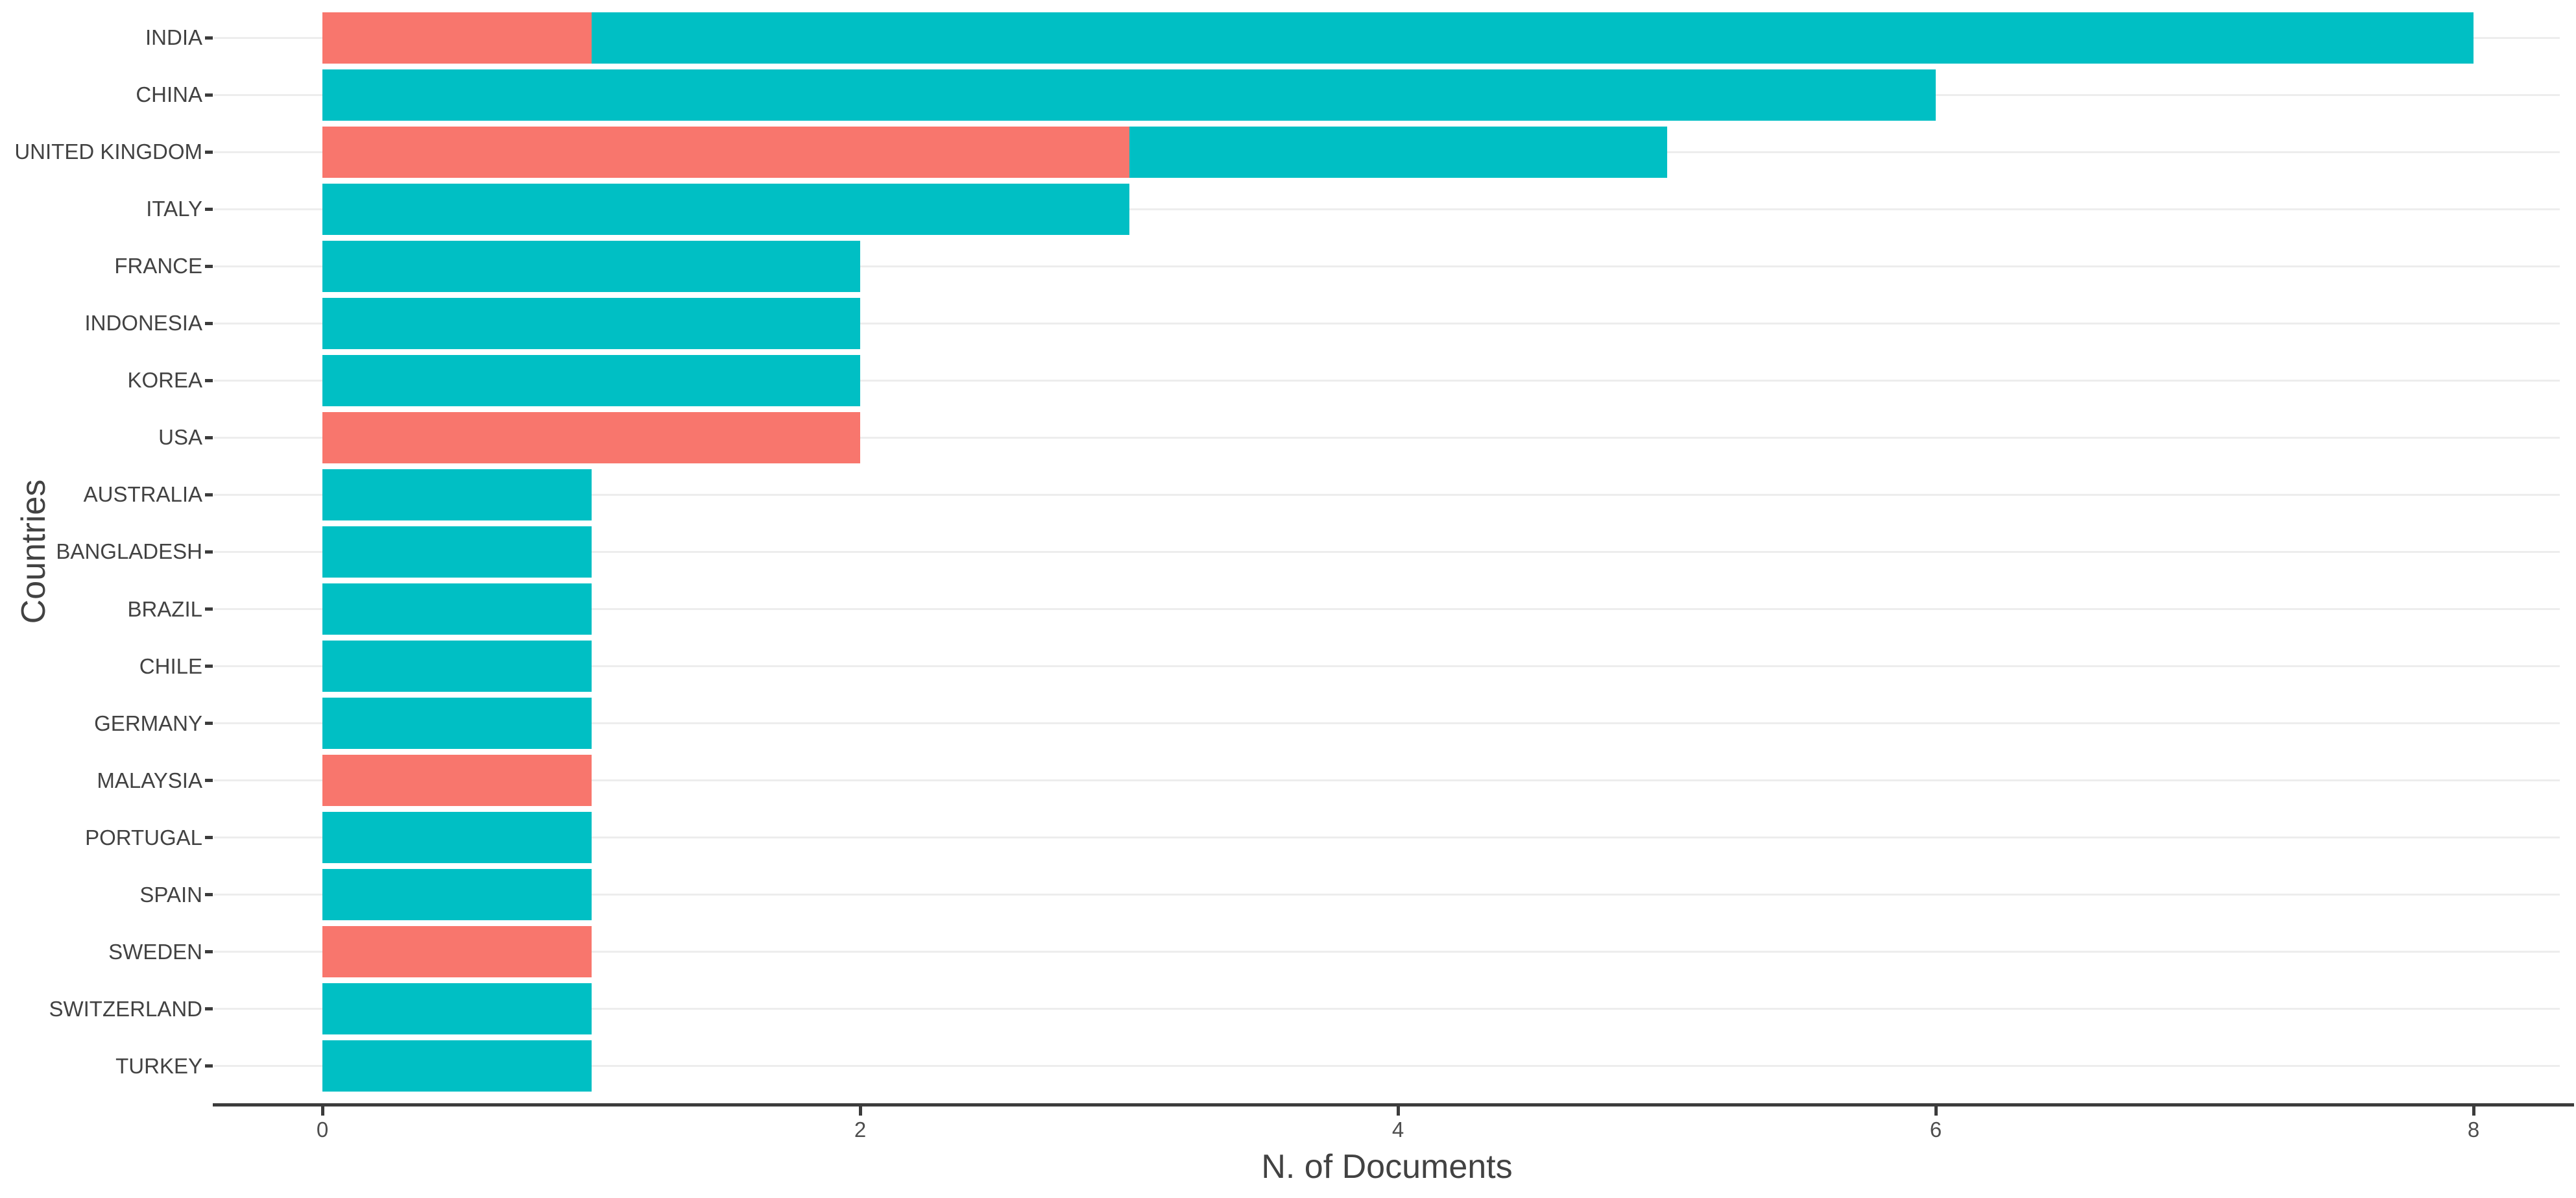 The image size is (2576, 1198). I want to click on category-label: SPAIN, so click(170, 895).